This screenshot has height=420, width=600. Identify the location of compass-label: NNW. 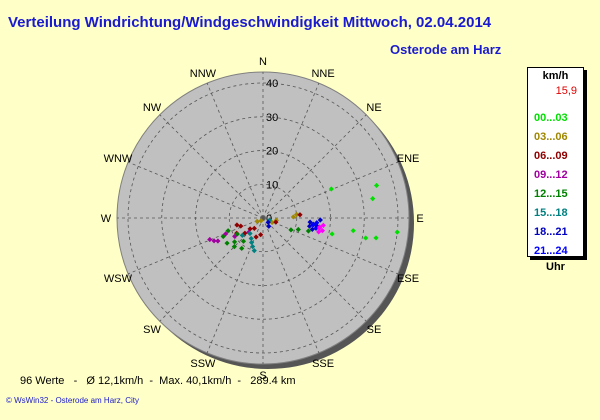
(203, 74).